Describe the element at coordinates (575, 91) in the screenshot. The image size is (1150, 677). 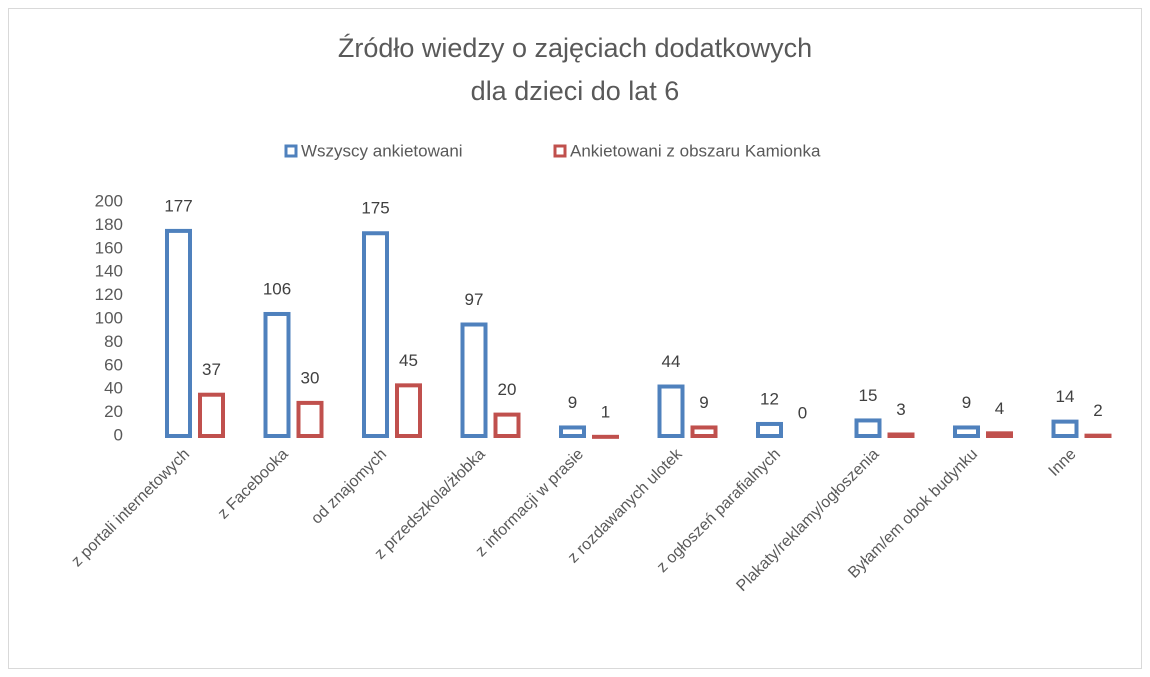
I see `chart-title: dla dzieci do lat 6` at that location.